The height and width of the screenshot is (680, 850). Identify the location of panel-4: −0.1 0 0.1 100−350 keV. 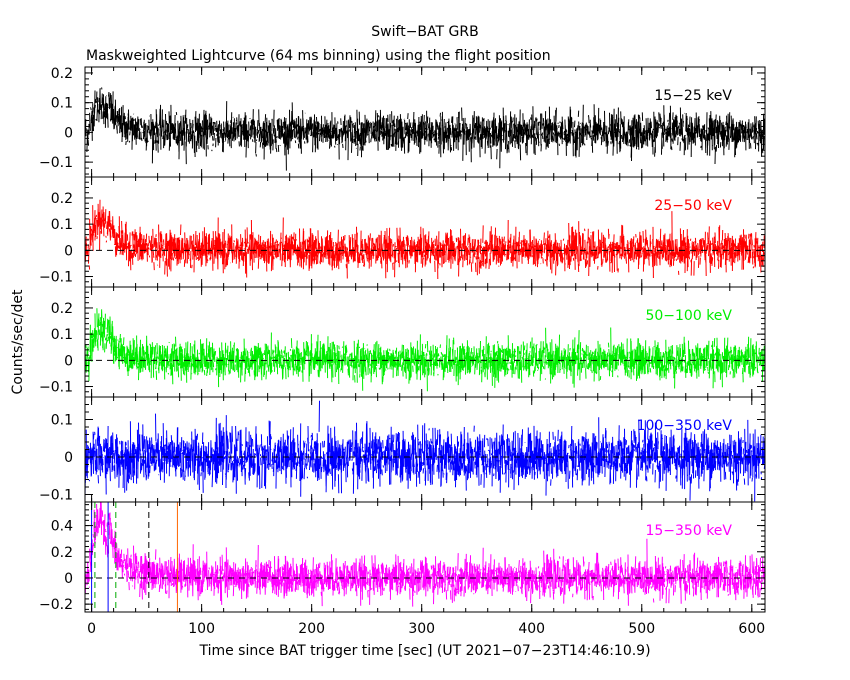
(402, 450).